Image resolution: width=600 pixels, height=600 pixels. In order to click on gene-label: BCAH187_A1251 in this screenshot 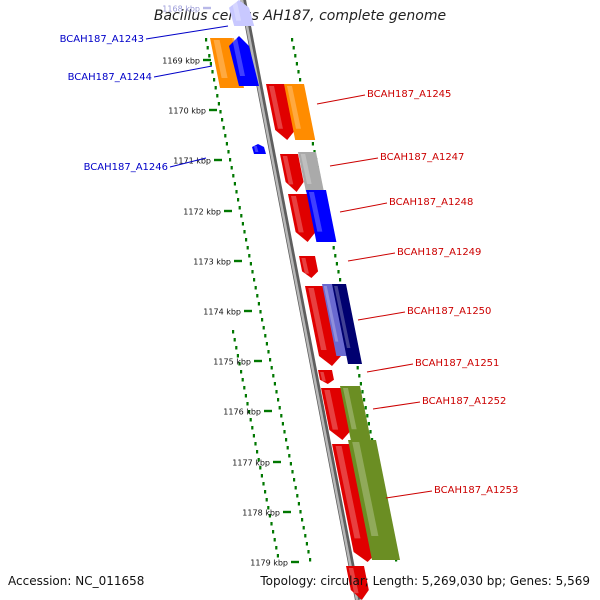, I will do `click(432, 365)`.